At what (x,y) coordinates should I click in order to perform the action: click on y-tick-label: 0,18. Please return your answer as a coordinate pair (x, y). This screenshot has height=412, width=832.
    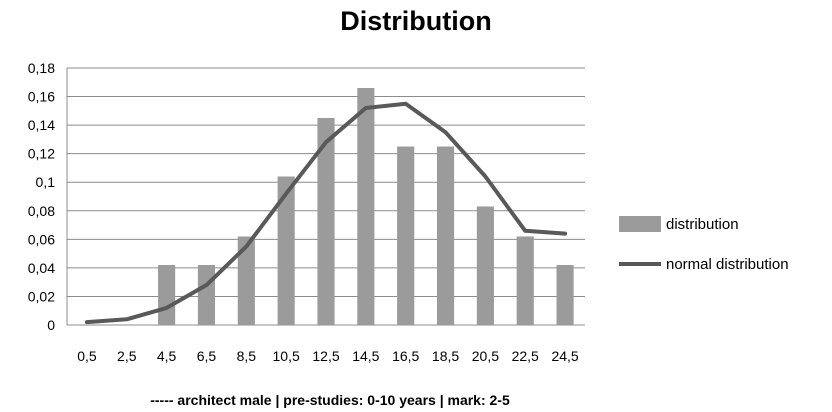
    Looking at the image, I should click on (41, 68).